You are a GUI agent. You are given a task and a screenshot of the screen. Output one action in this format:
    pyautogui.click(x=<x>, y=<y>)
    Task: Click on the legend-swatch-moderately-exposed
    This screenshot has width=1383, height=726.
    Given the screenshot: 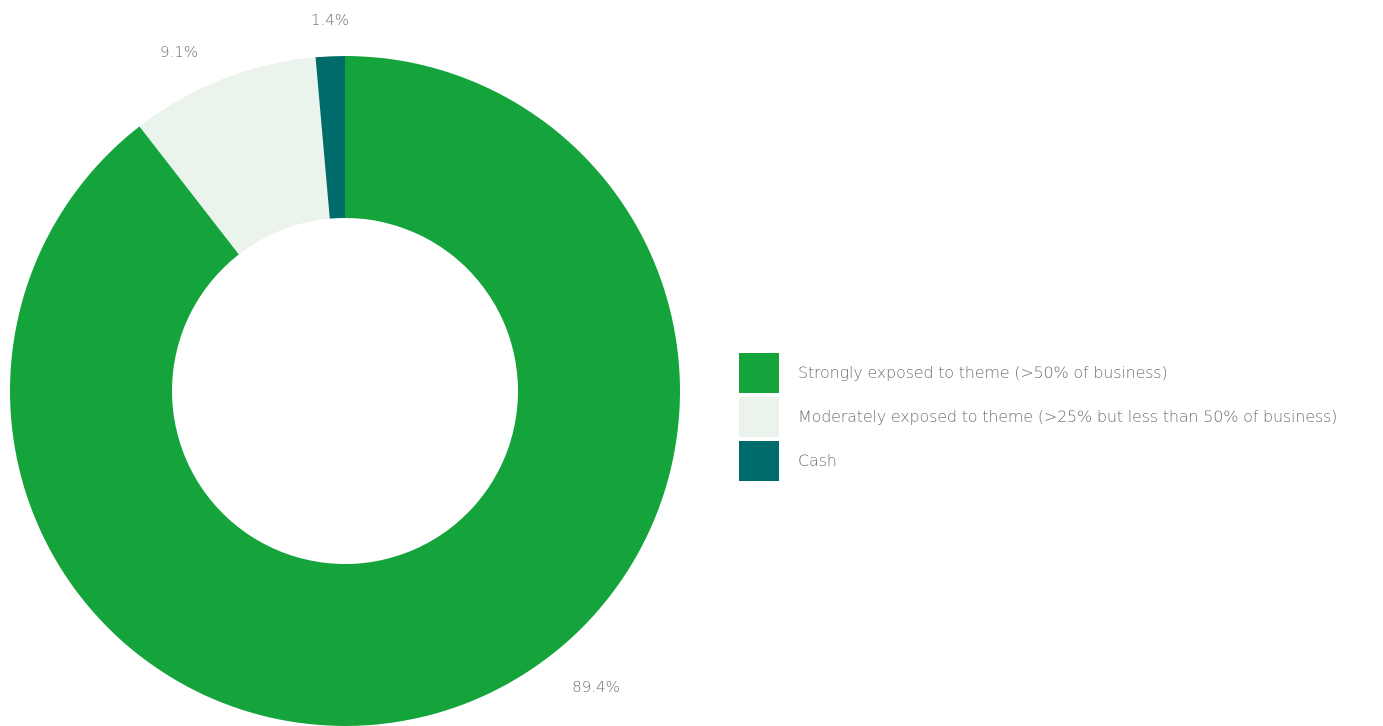 What is the action you would take?
    pyautogui.click(x=759, y=417)
    